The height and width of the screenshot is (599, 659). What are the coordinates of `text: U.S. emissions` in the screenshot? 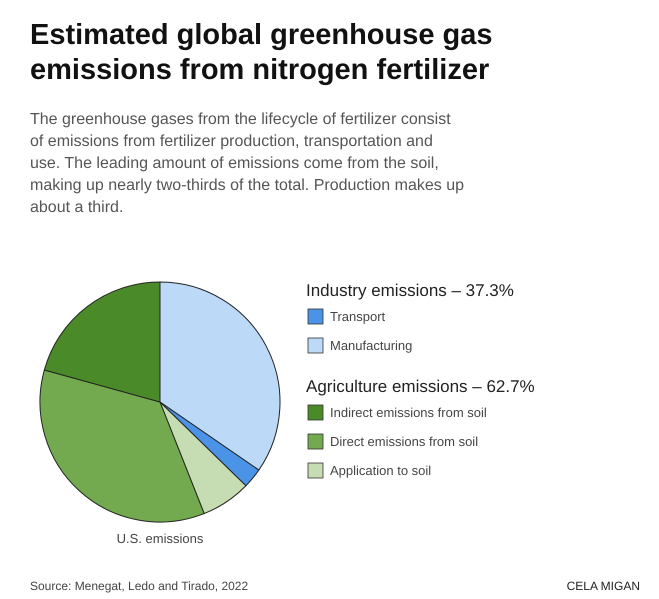 It's located at (160, 538).